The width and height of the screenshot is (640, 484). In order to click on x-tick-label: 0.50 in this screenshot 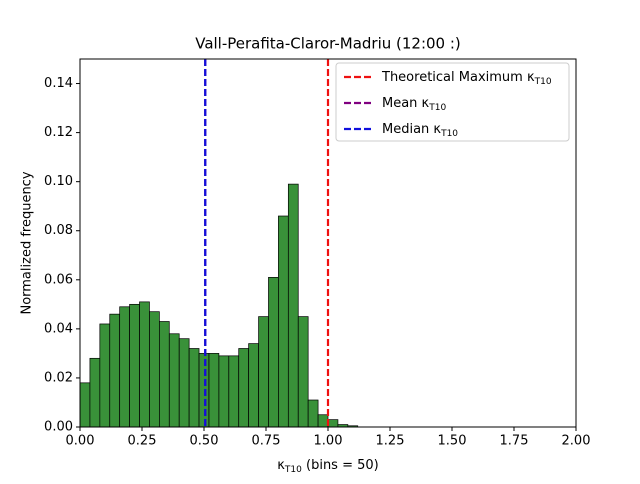, I will do `click(204, 441)`.